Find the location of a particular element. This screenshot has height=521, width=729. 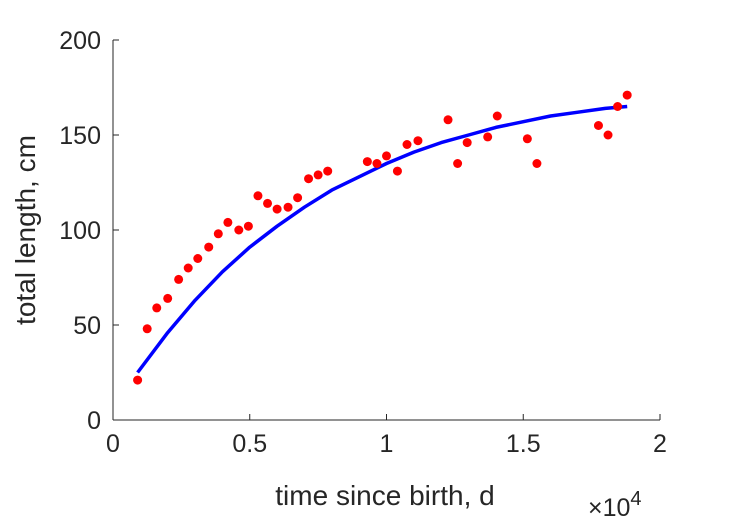

x-tick-label: 0.5 is located at coordinates (249, 444).